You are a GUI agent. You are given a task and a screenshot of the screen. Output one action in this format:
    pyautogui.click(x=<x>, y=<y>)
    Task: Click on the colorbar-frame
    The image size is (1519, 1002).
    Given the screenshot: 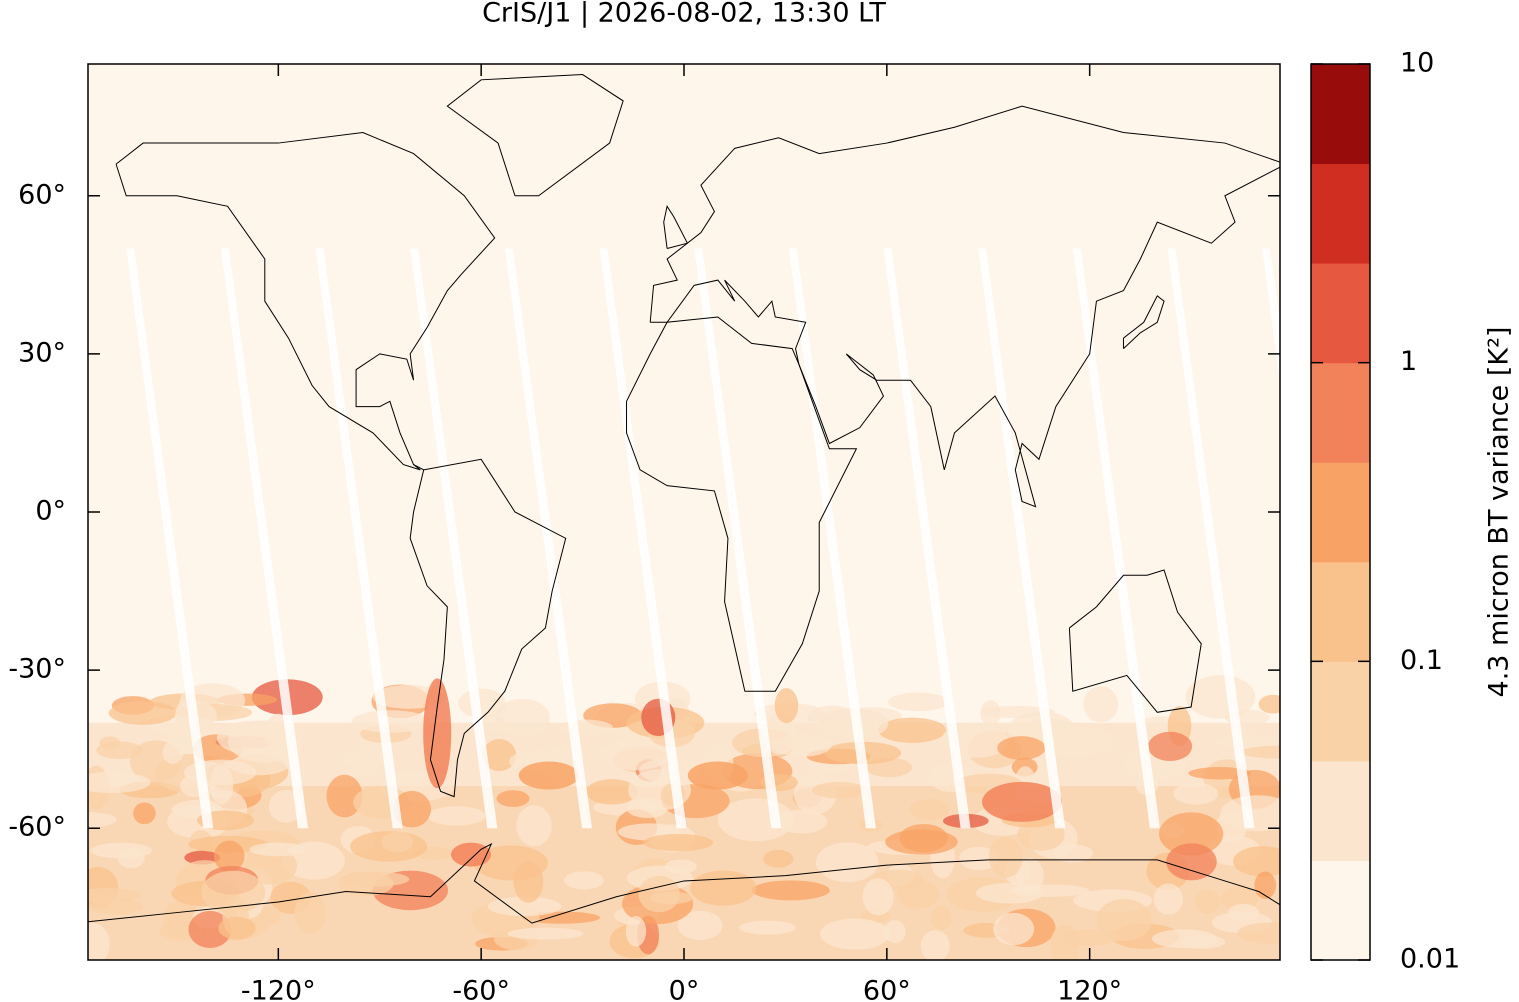 What is the action you would take?
    pyautogui.click(x=1340, y=512)
    